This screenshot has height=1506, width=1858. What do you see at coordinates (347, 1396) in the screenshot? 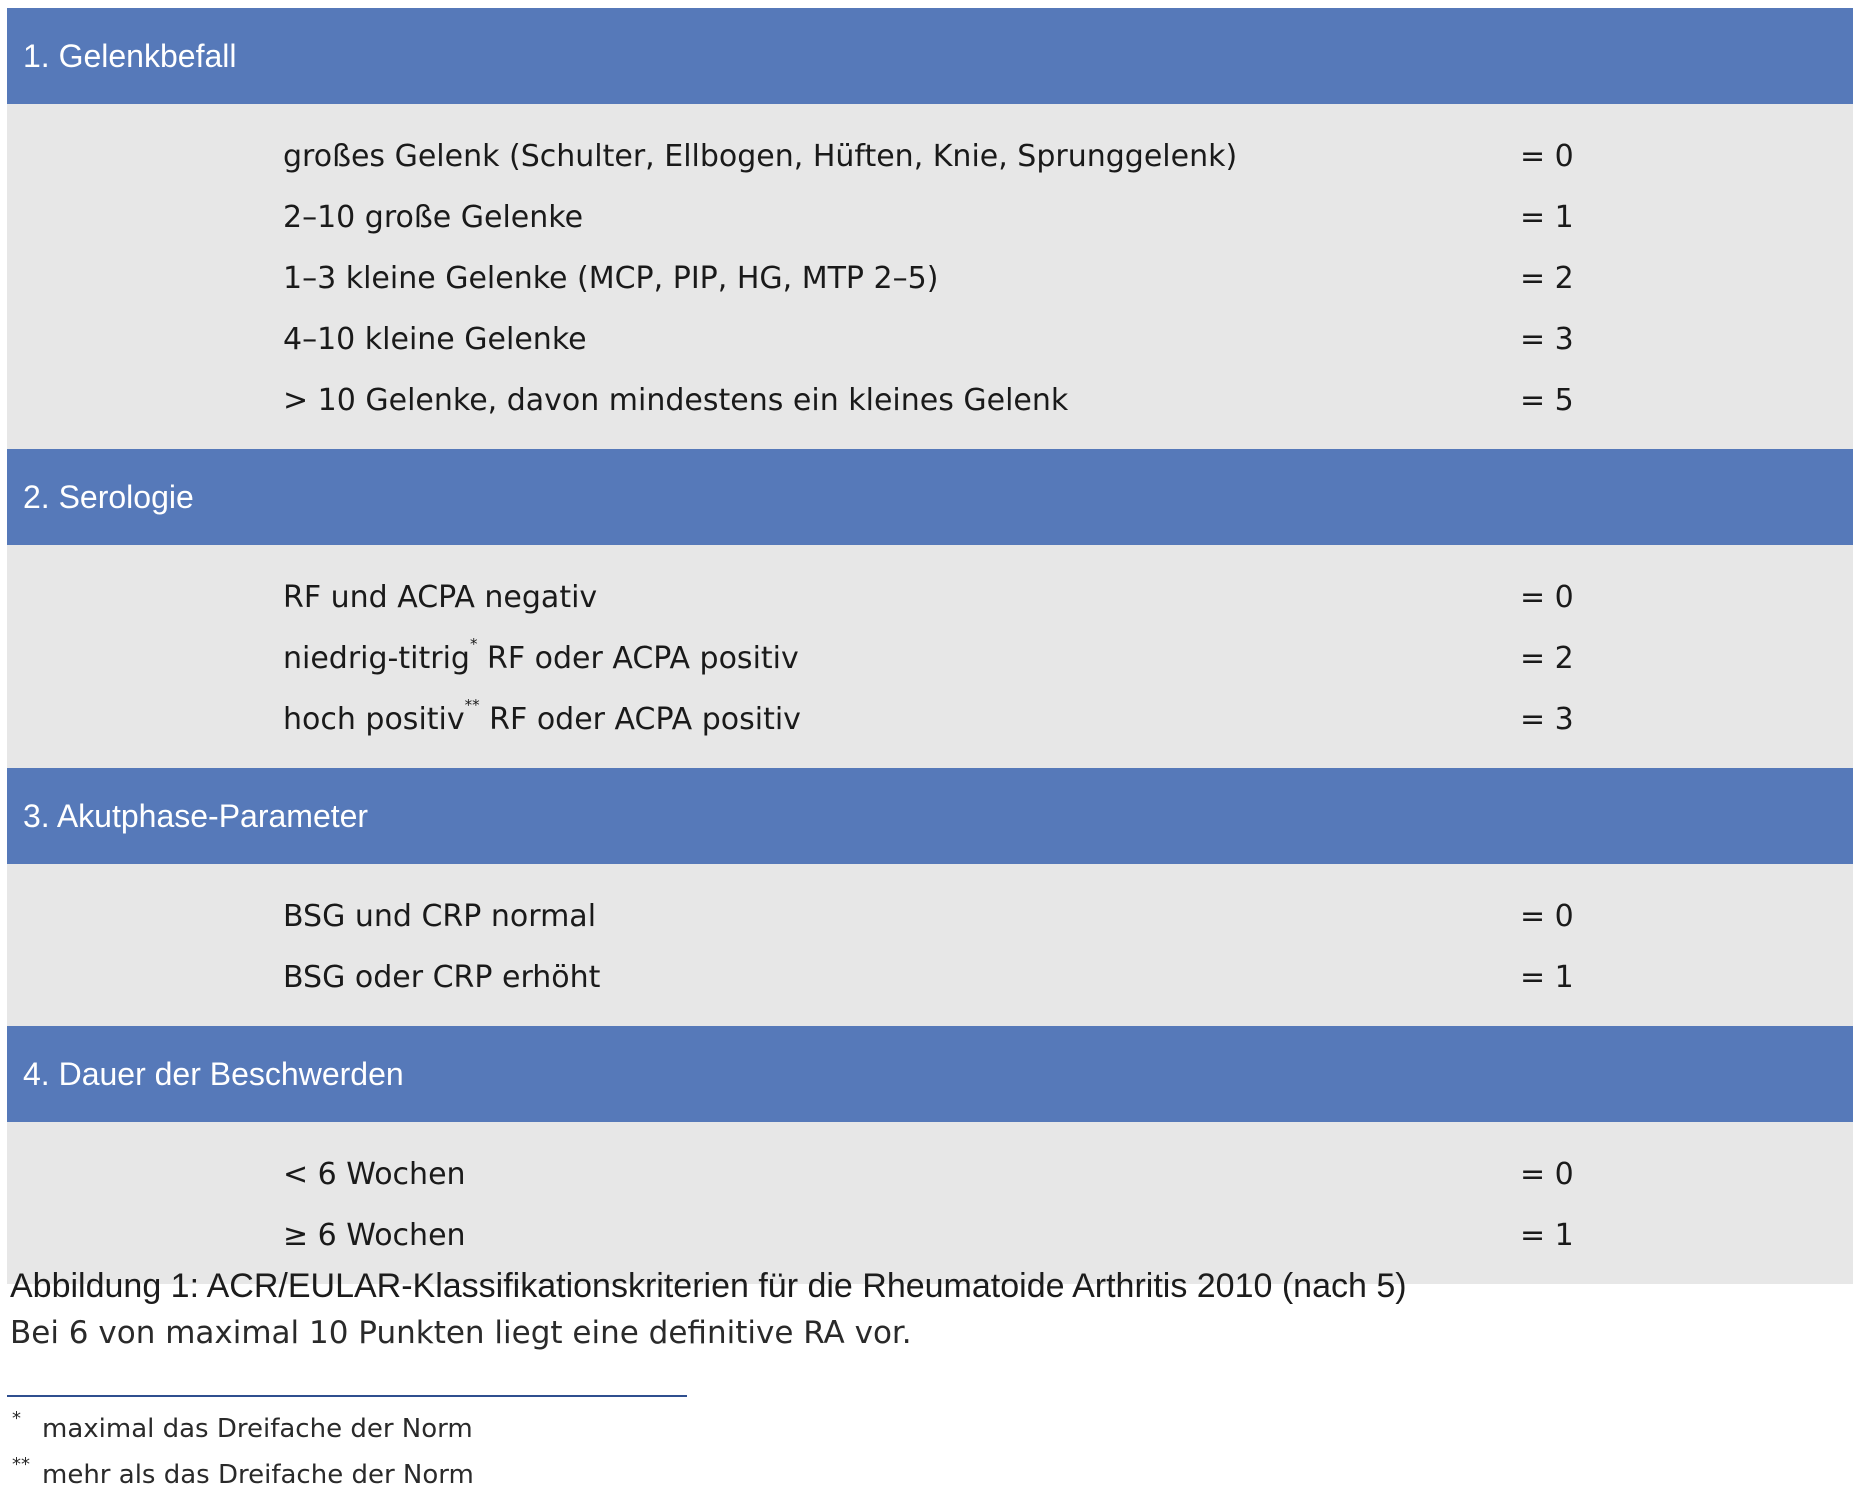
I see `footnote-divider` at bounding box center [347, 1396].